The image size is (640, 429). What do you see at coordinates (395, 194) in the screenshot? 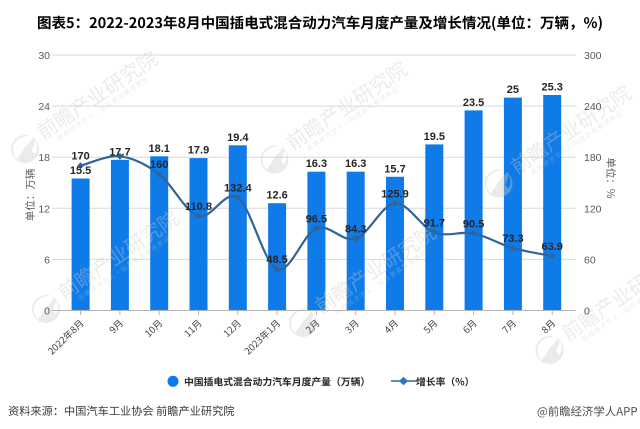
I see `svg-text: 125.9` at bounding box center [395, 194].